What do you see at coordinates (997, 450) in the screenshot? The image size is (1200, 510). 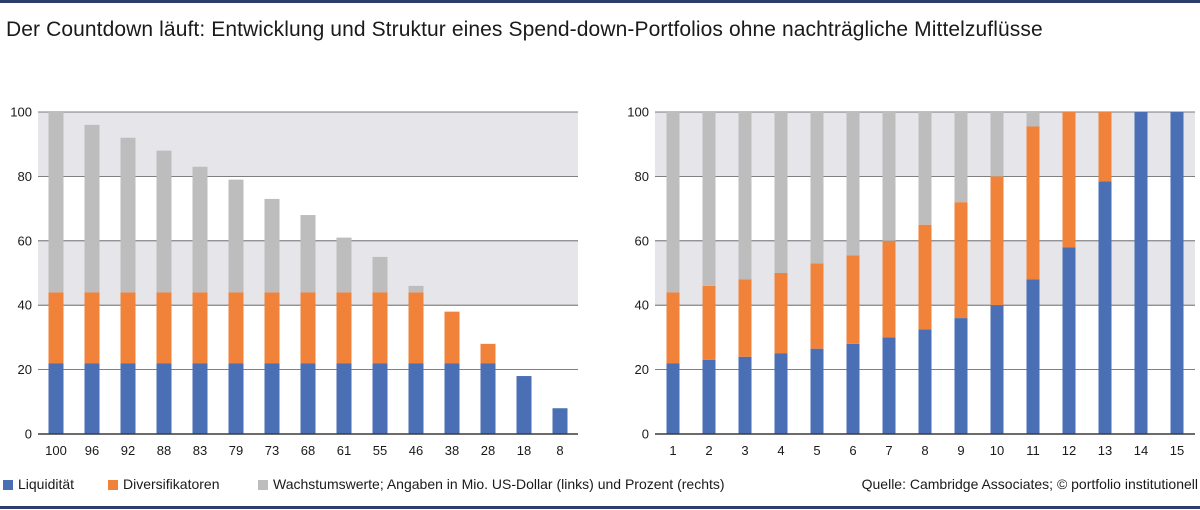 I see `x-tick-label: 10` at bounding box center [997, 450].